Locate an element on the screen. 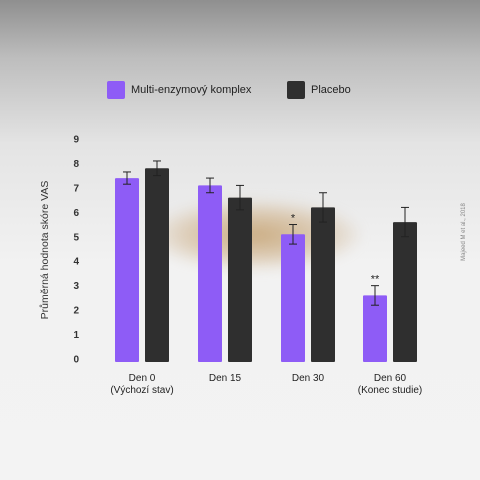 The image size is (480, 480). x-tick-label-line: Den 15 is located at coordinates (225, 378).